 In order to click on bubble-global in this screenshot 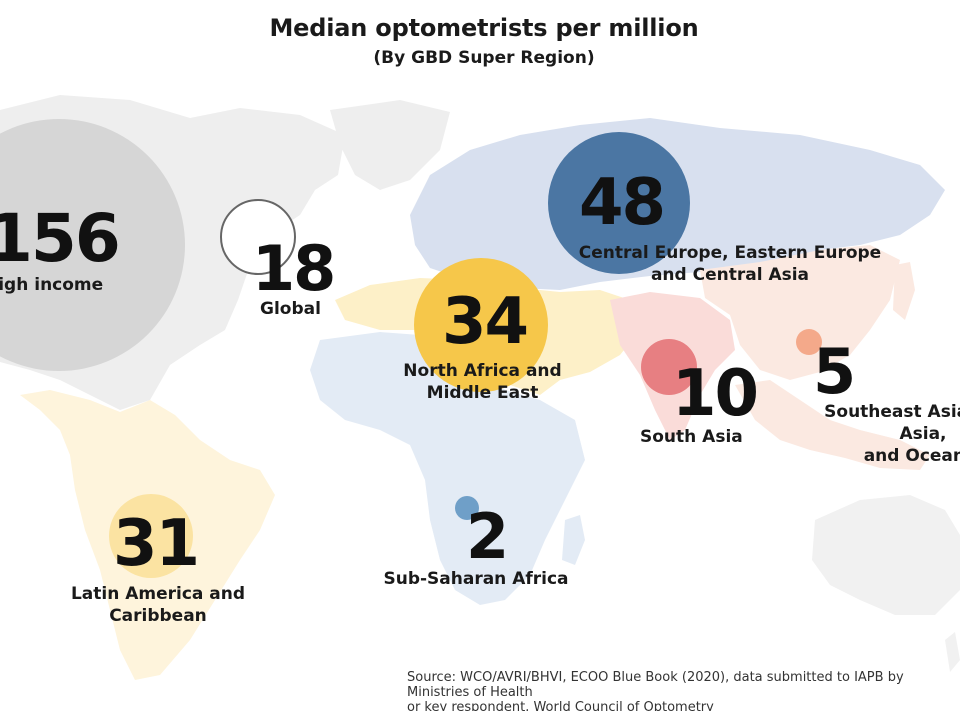, I will do `click(258, 237)`.